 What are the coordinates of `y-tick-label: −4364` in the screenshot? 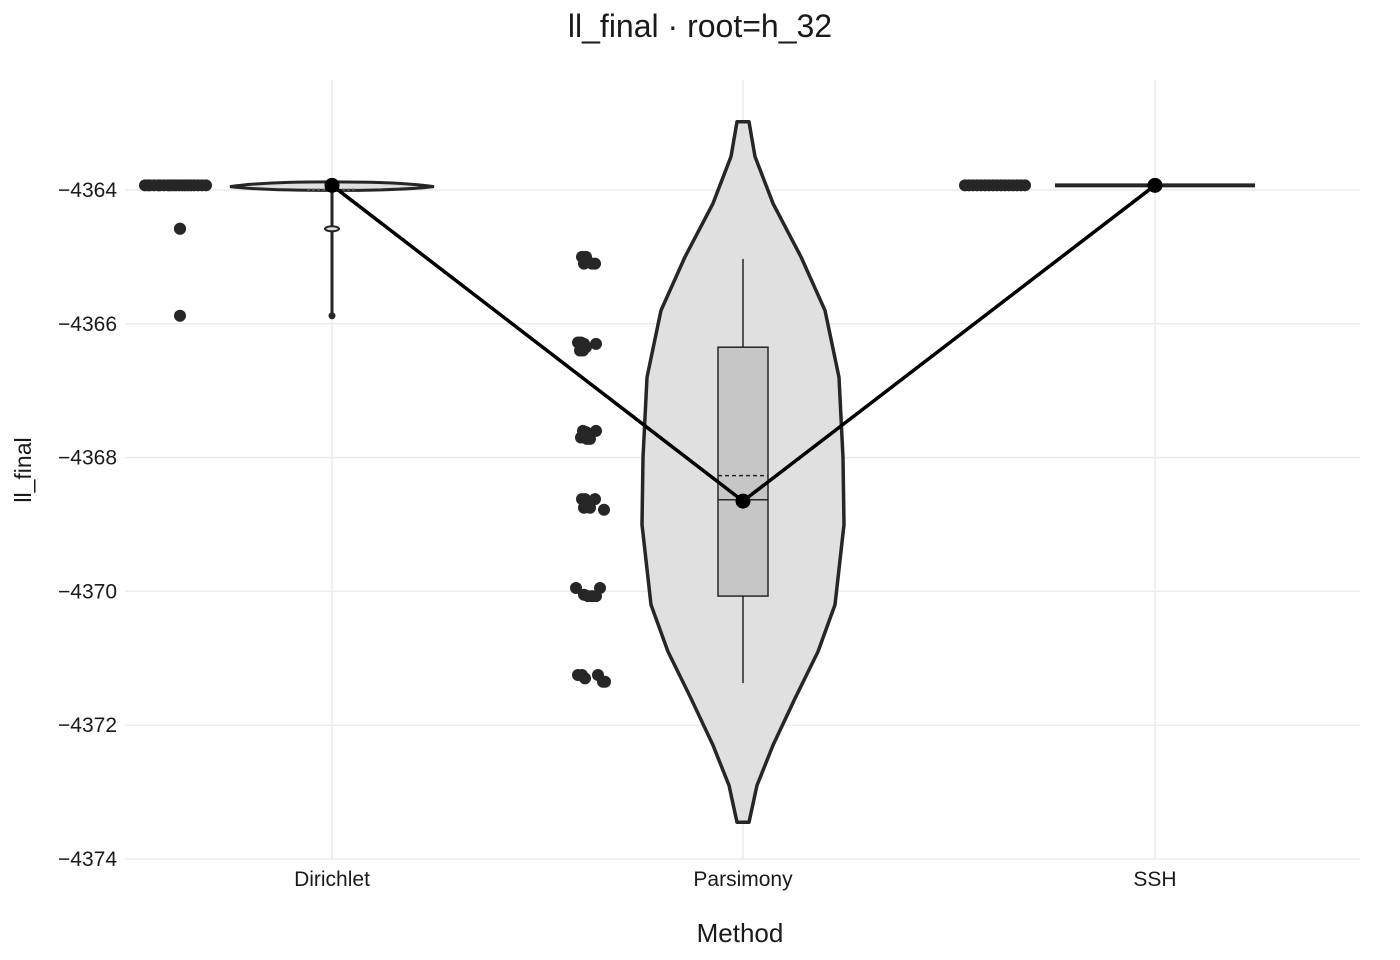 It's located at (87, 190).